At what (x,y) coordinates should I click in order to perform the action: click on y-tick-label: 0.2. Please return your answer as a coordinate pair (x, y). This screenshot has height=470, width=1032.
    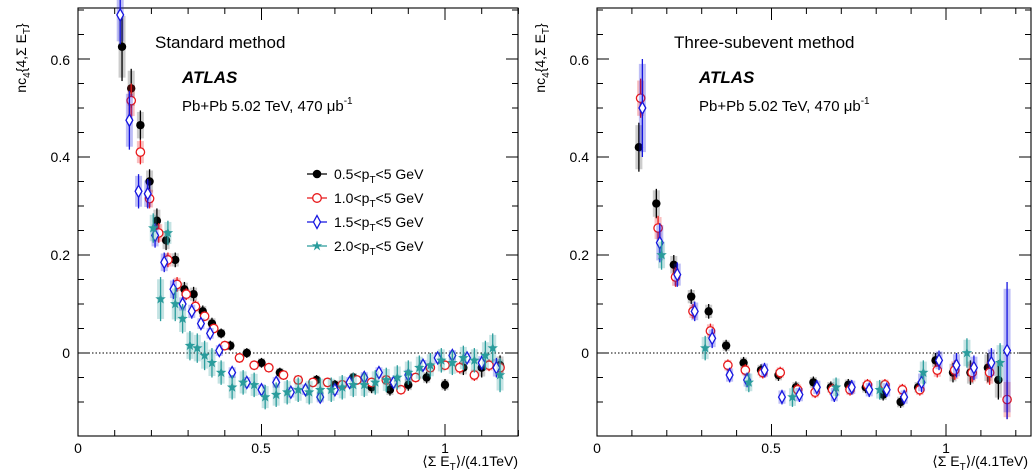
    Looking at the image, I should click on (580, 255).